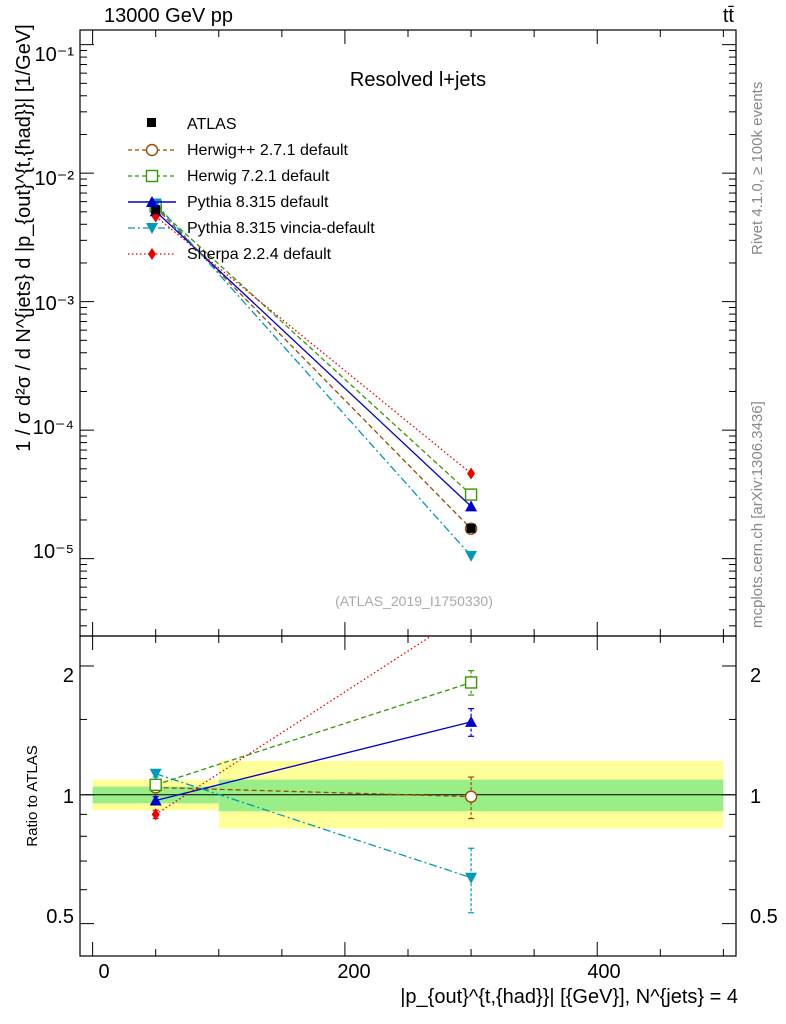 This screenshot has height=1024, width=786. Describe the element at coordinates (32, 795) in the screenshot. I see `ratio-y-axis-label: Ratio to ATLAS` at that location.